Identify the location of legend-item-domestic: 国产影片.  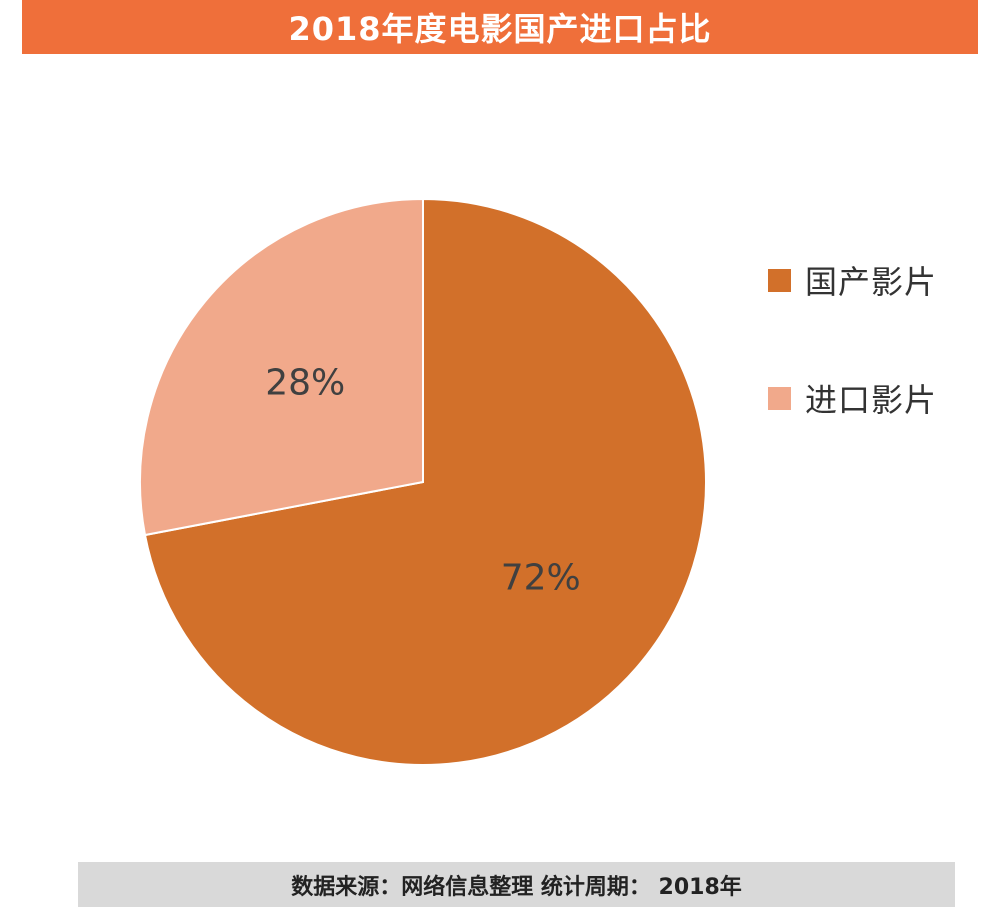
(852, 280).